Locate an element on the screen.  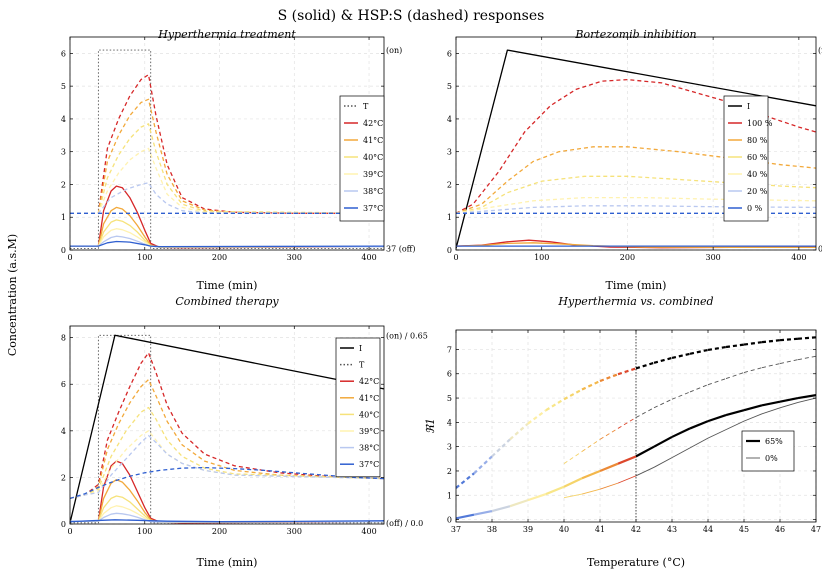
y-tick-label: 5 is located at coordinates (63, 86).